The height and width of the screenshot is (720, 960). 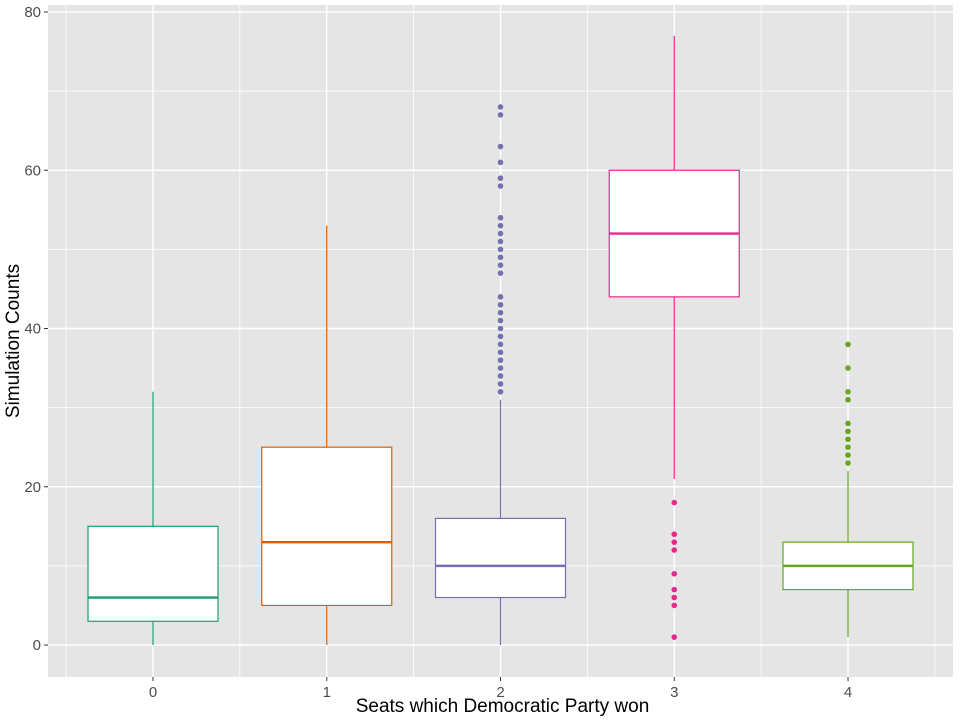 I want to click on x-tick-label: 3, so click(x=674, y=692).